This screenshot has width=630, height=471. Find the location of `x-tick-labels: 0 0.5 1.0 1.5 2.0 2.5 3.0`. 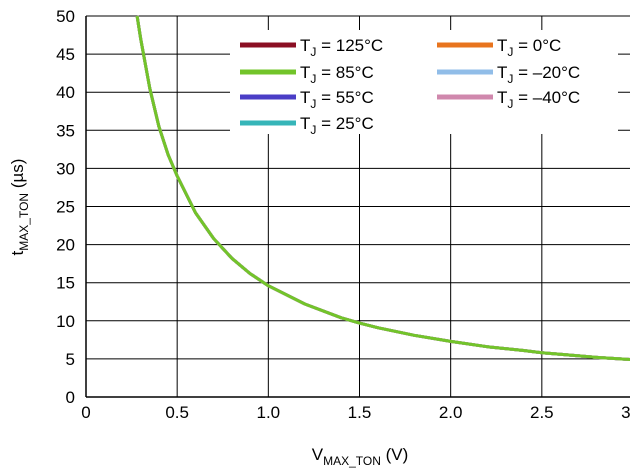

x-tick-labels: 0 0.5 1.0 1.5 2.0 2.5 3.0 is located at coordinates (355, 412).